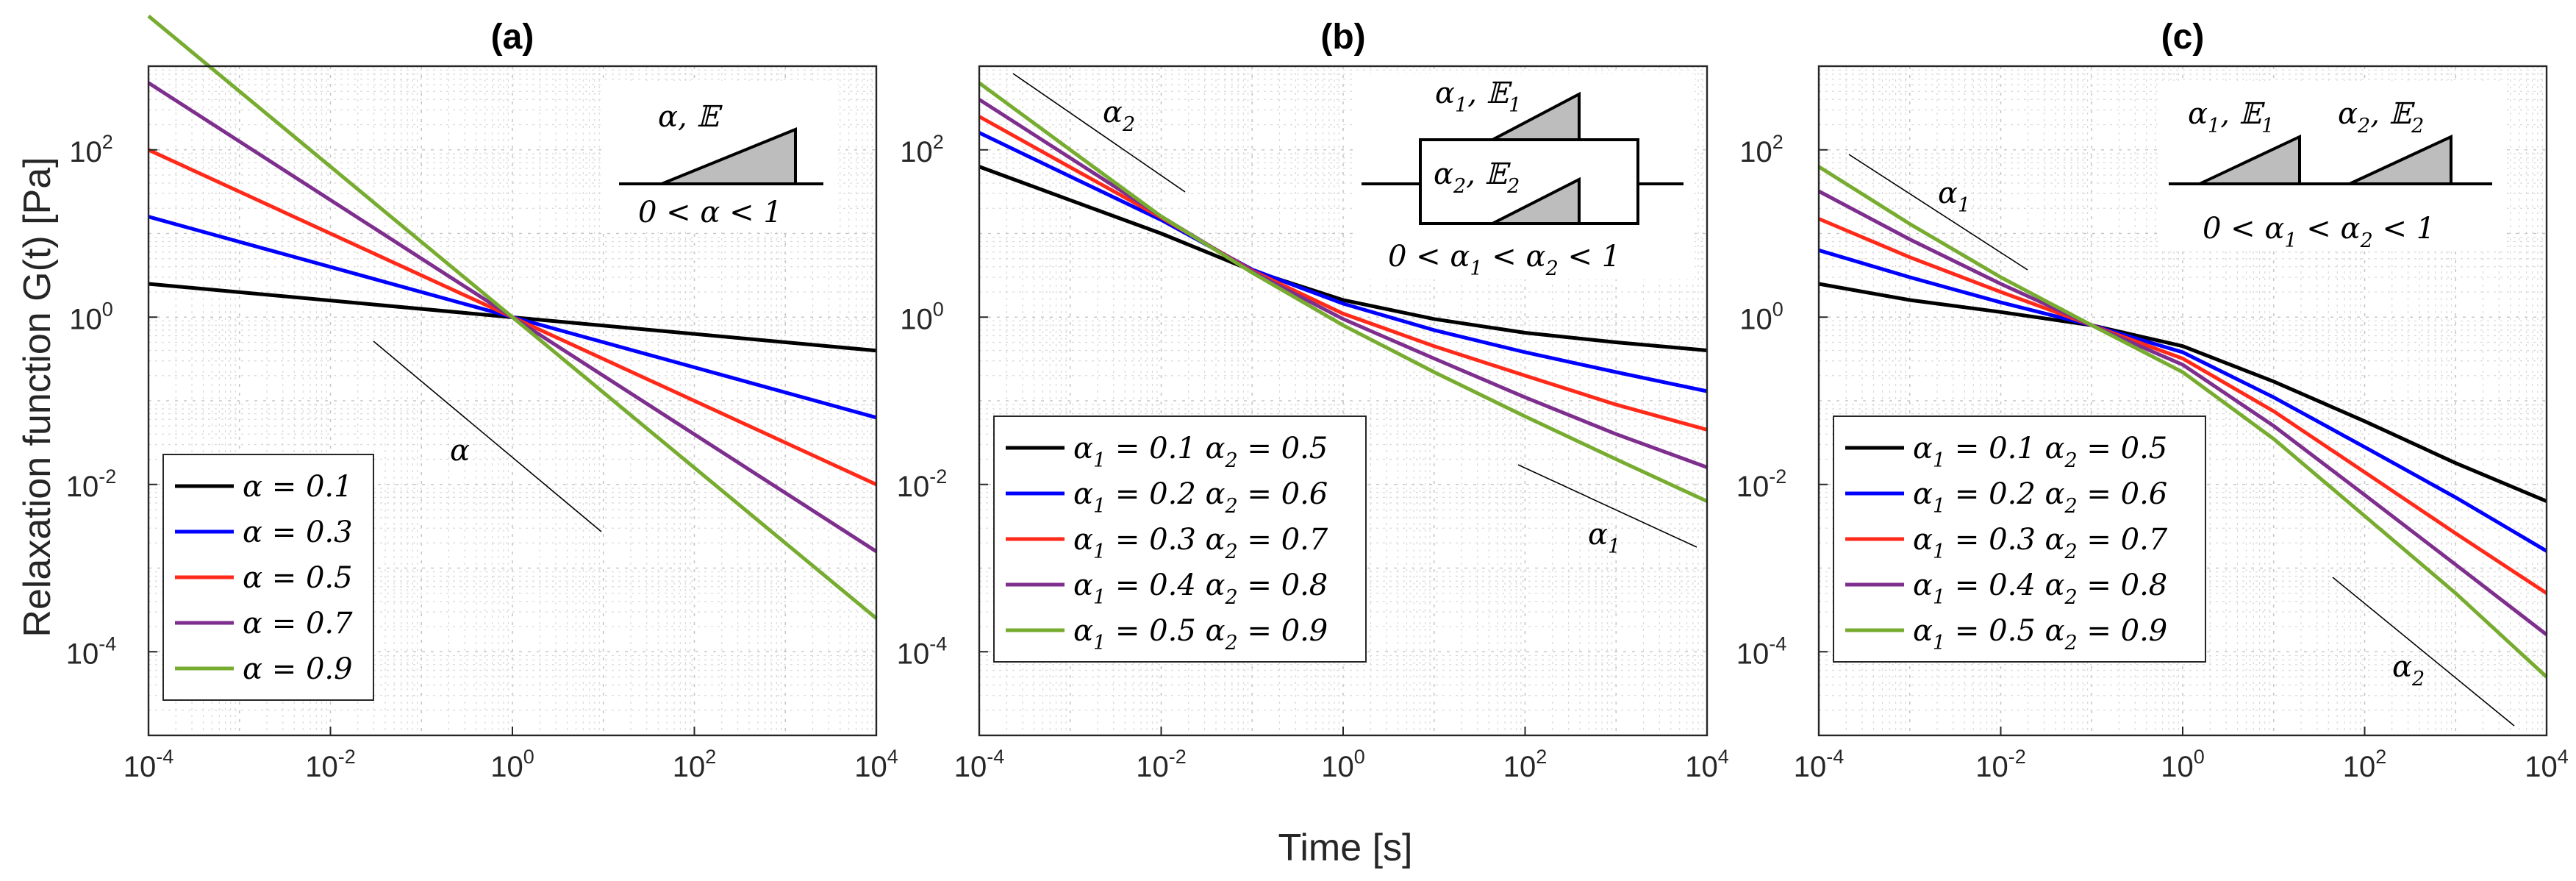 This screenshot has height=881, width=2576. I want to click on panel-b-y-tick-label: 10², so click(922, 149).